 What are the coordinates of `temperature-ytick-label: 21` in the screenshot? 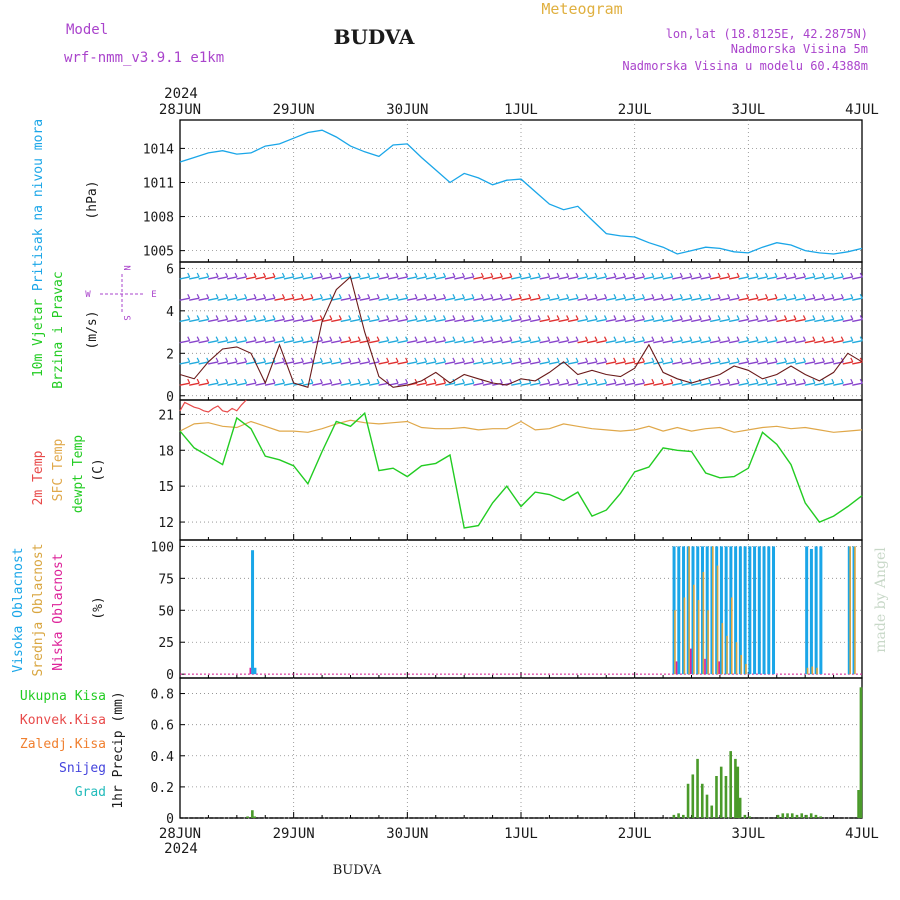 It's located at (166, 415).